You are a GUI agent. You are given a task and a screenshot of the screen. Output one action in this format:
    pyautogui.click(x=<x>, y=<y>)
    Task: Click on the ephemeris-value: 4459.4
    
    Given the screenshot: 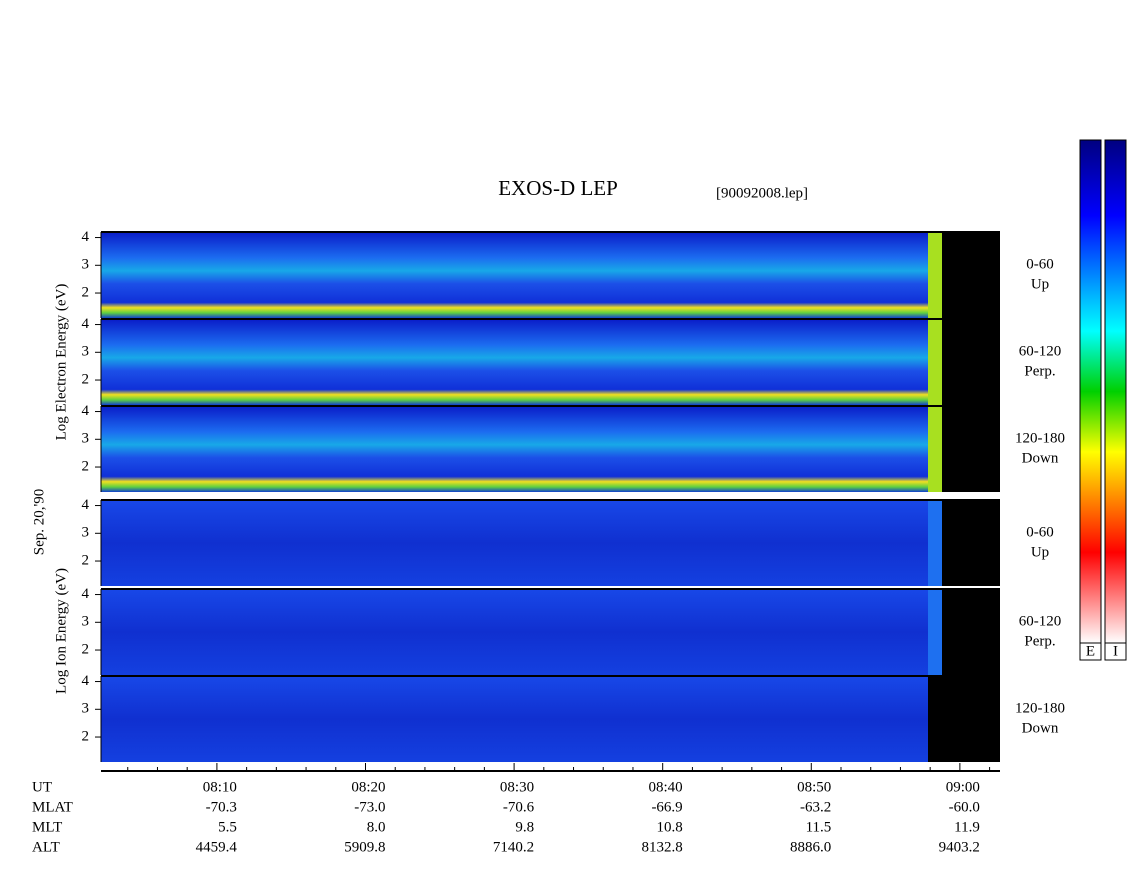 What is the action you would take?
    pyautogui.click(x=217, y=847)
    